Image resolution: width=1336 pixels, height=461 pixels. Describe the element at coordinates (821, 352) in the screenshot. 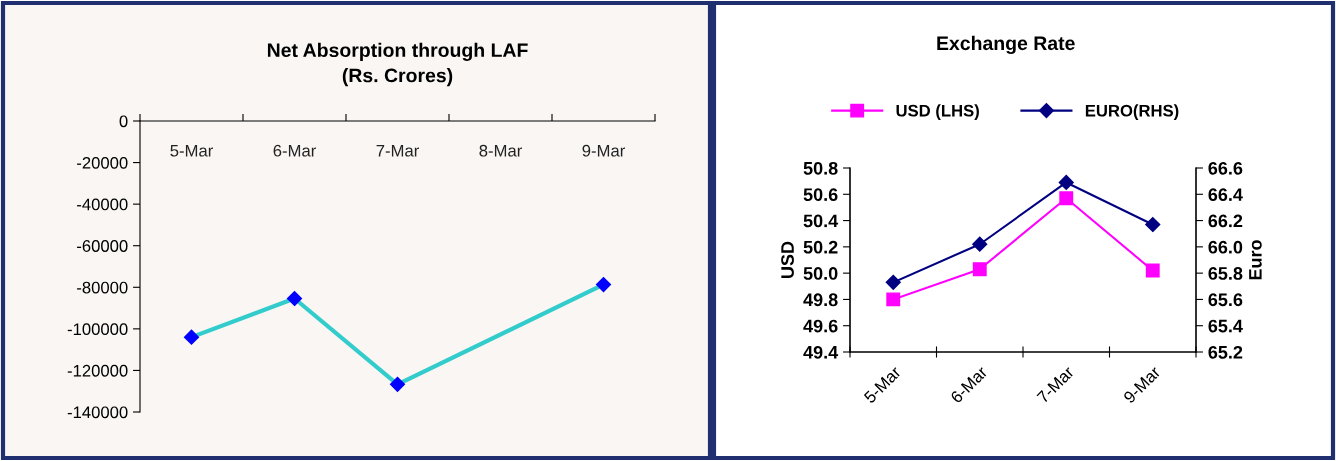

I see `y-tick-label: 49.4` at that location.